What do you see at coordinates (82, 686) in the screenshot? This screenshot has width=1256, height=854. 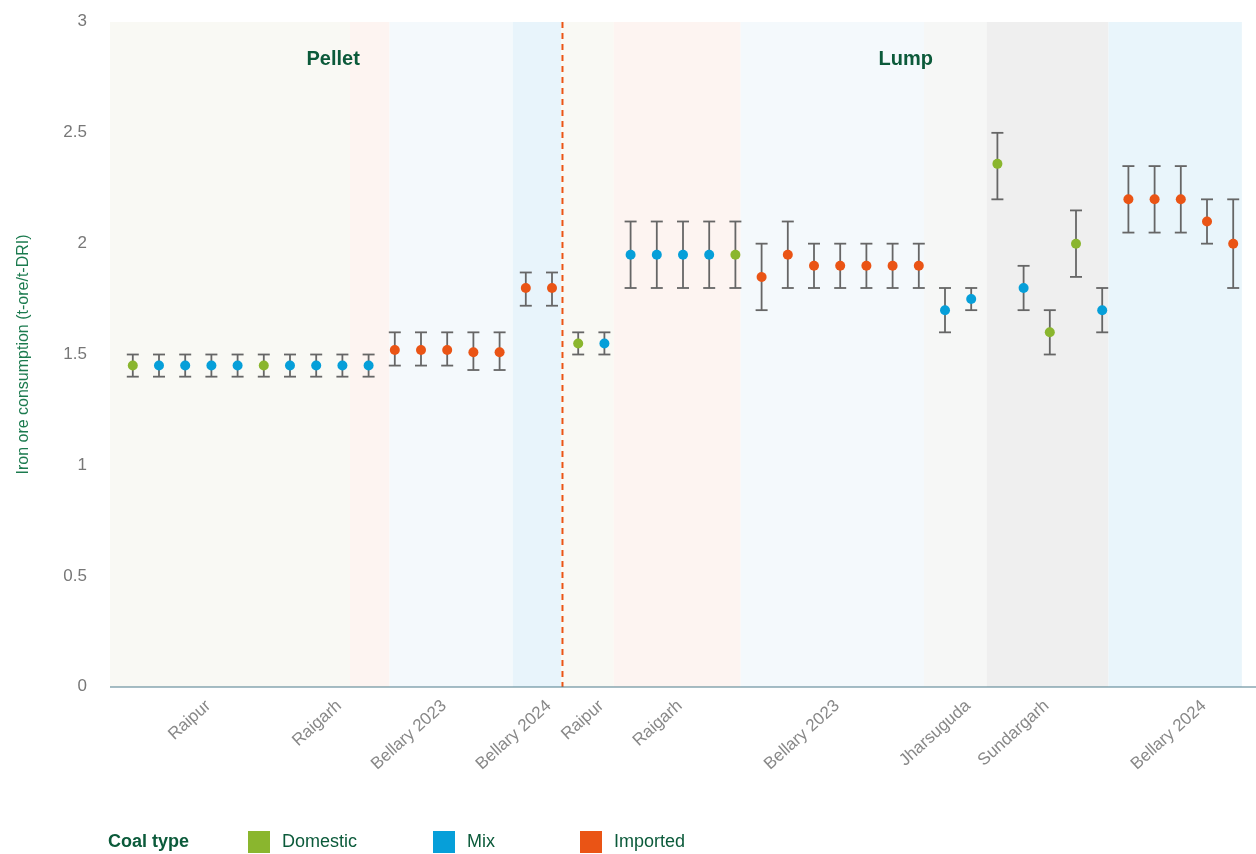 I see `y-tick-label: 0` at bounding box center [82, 686].